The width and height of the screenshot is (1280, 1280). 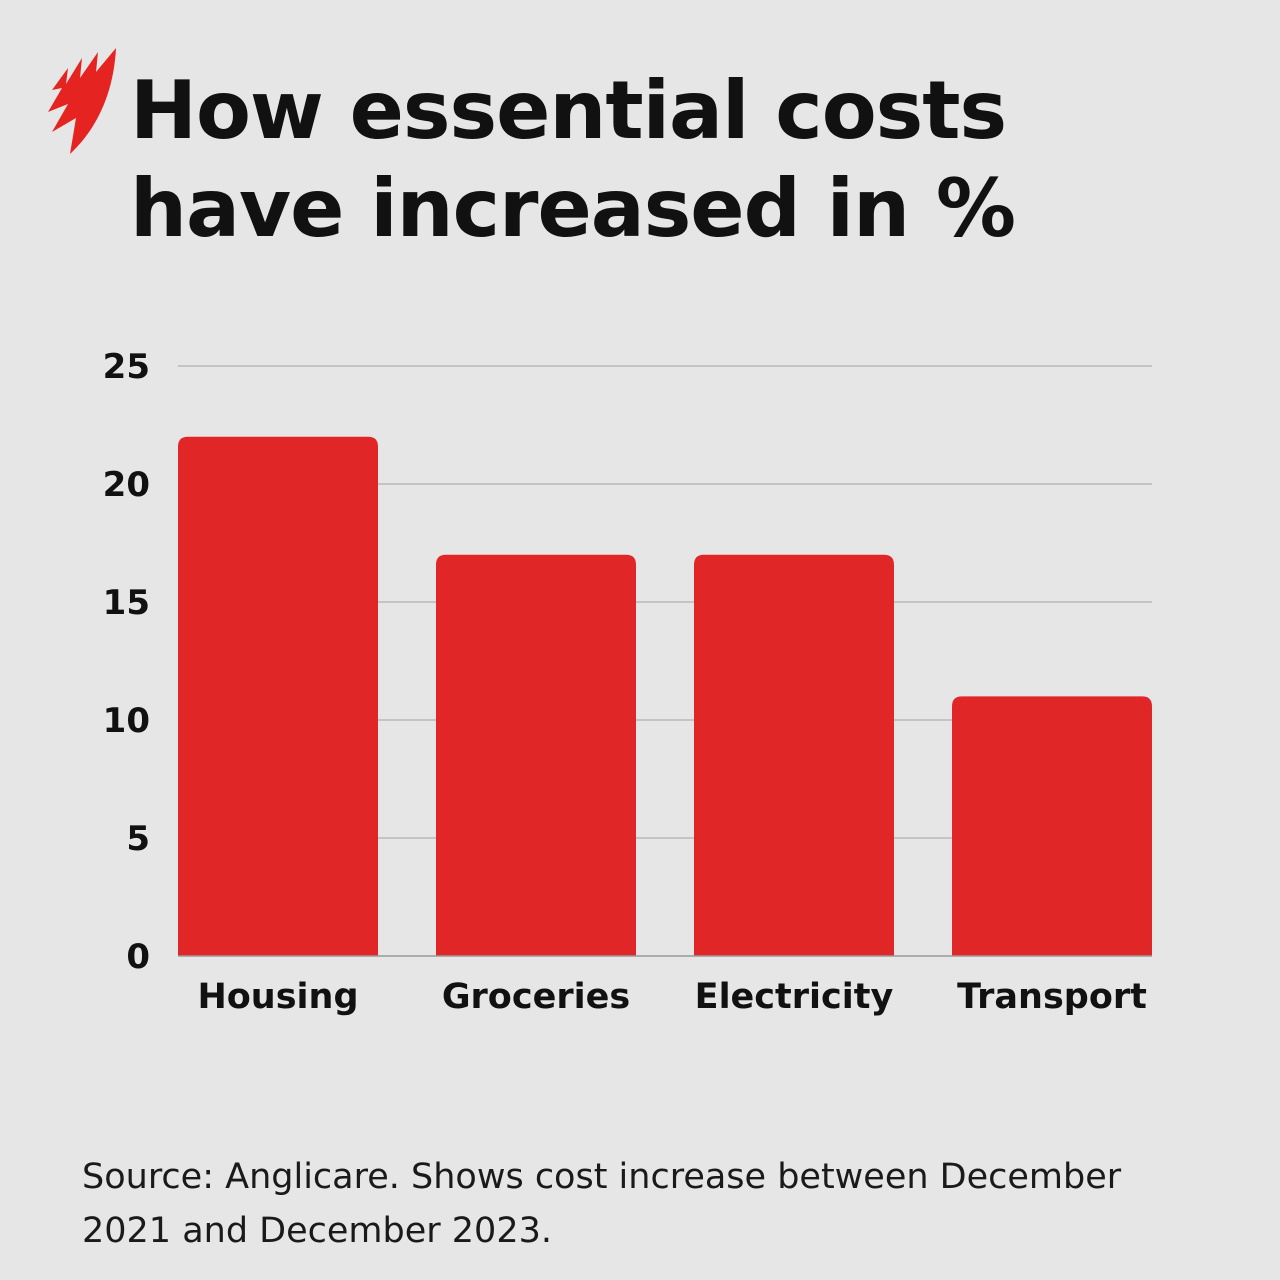 What do you see at coordinates (573, 208) in the screenshot?
I see `title-line-2: have increased in %` at bounding box center [573, 208].